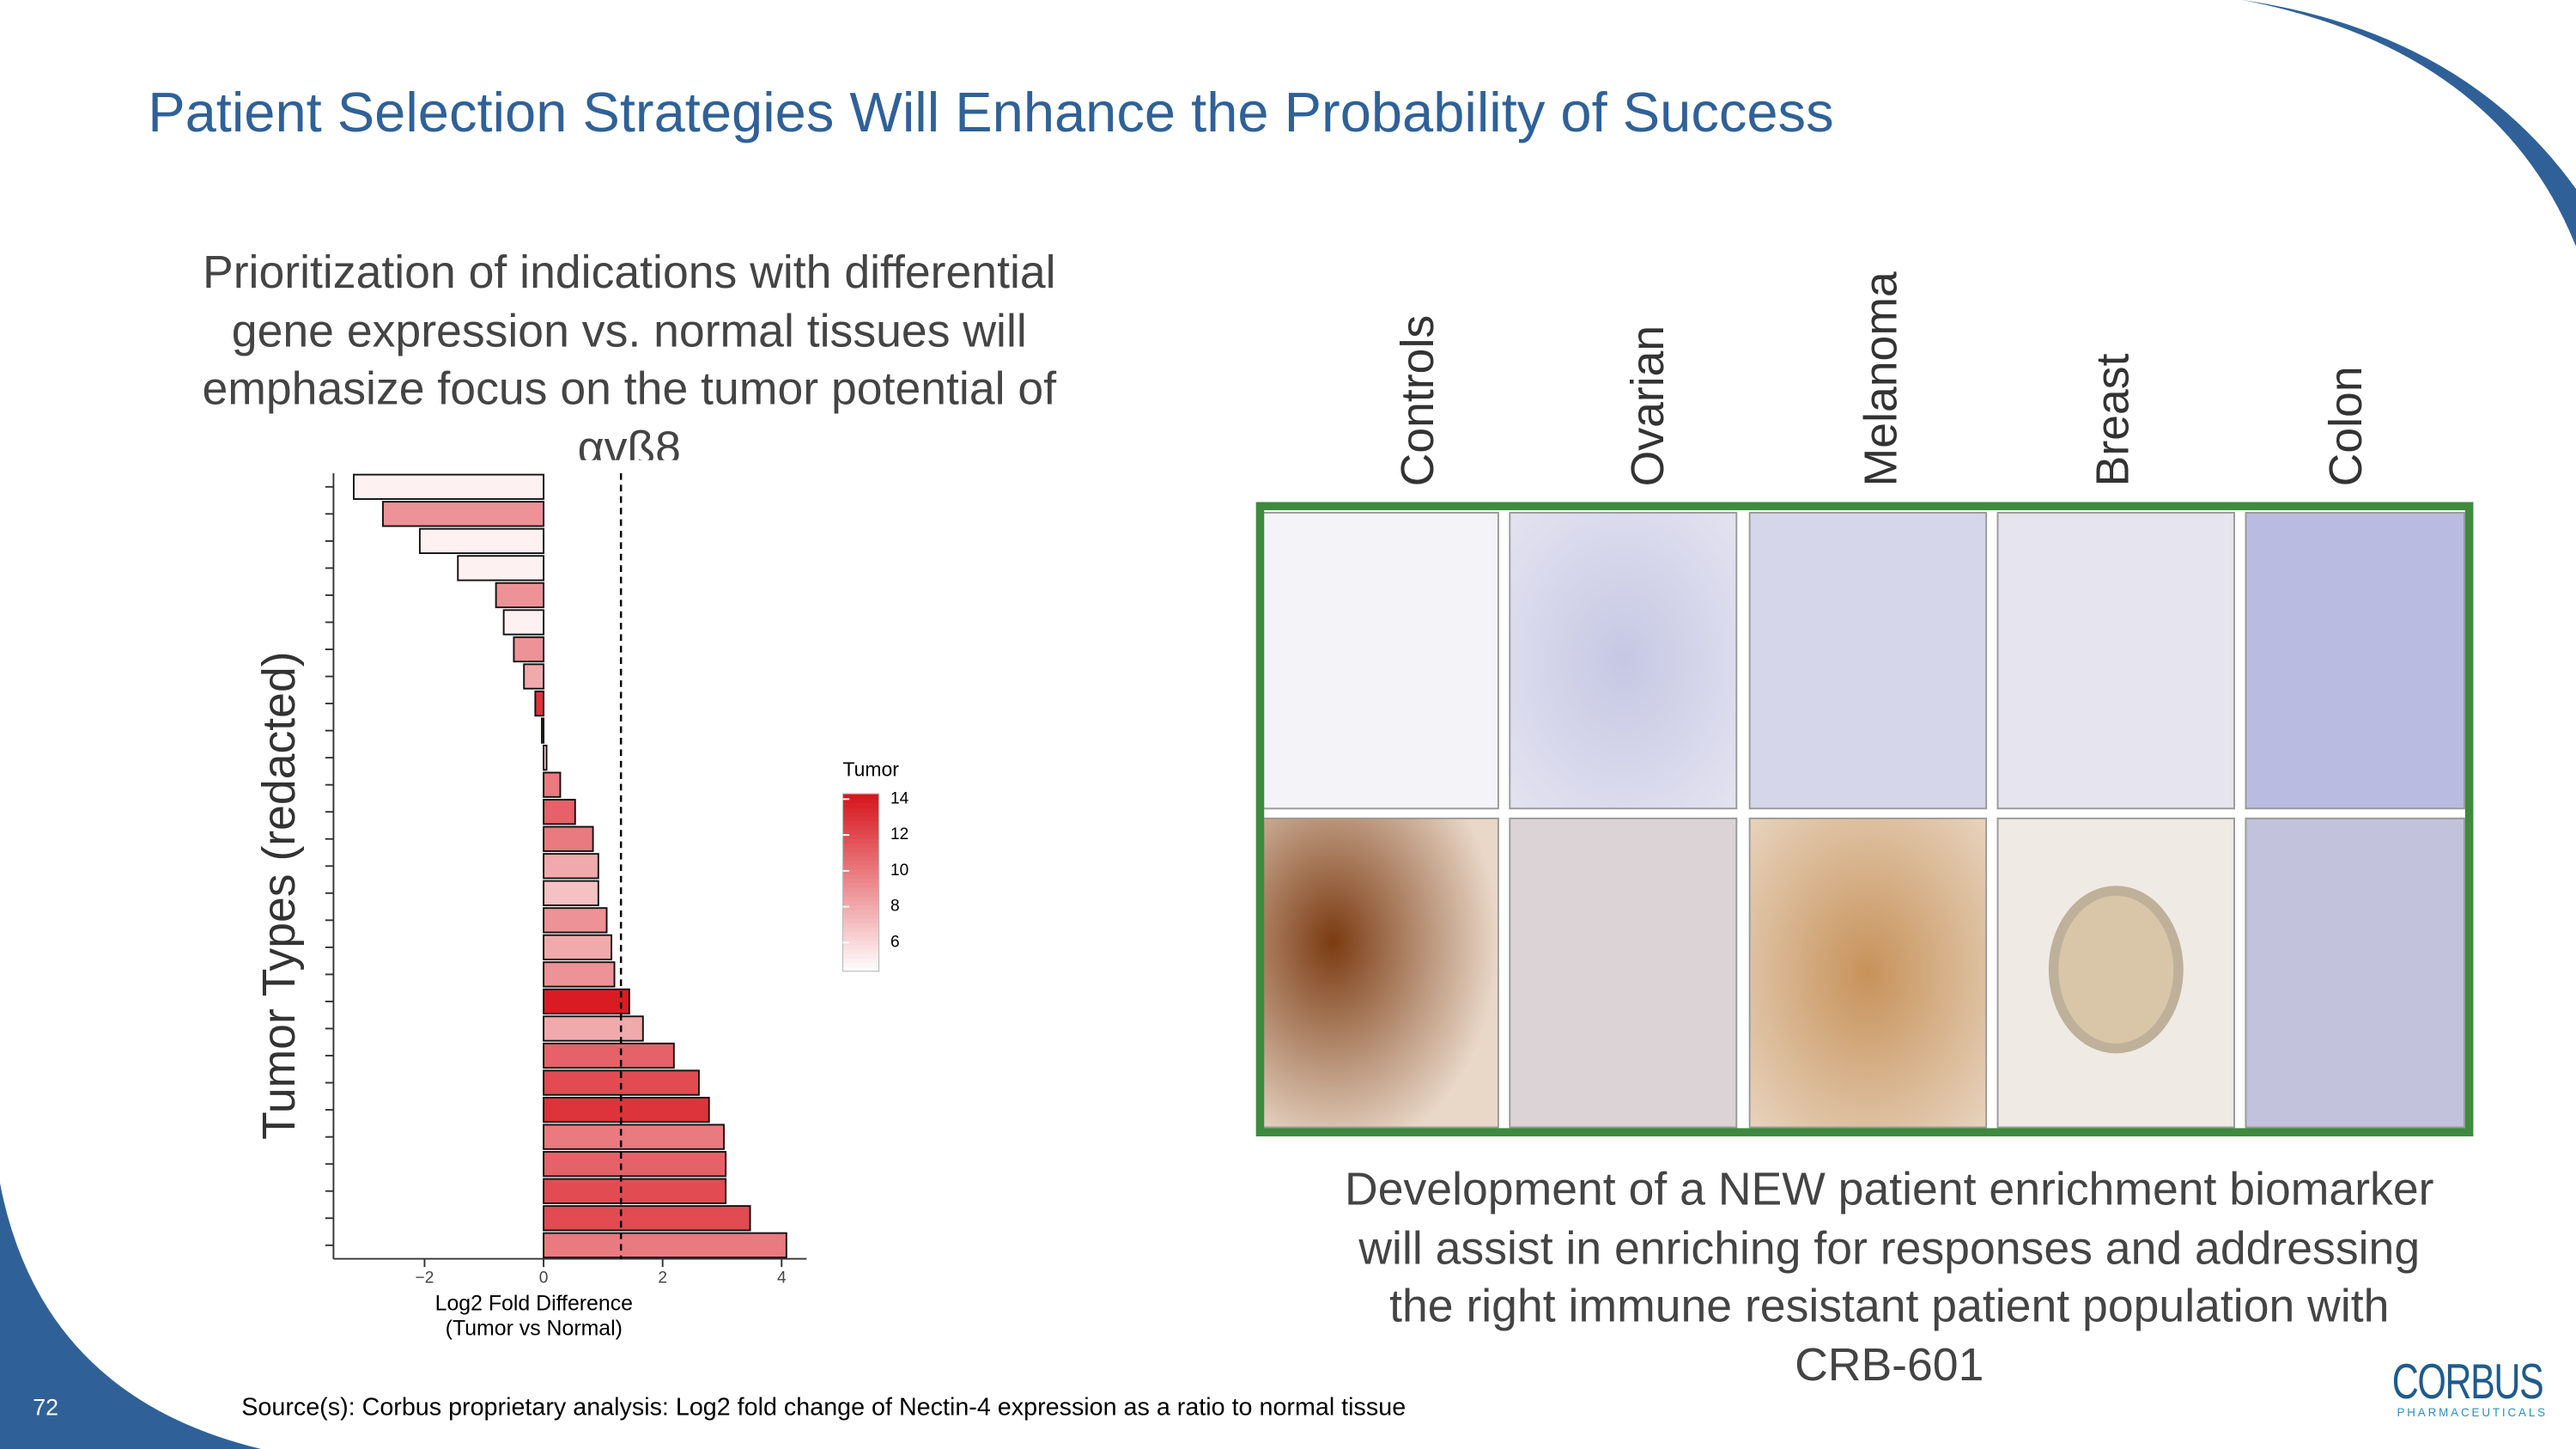 This screenshot has height=1449, width=2576. I want to click on x-tick-label: 0, so click(544, 1278).